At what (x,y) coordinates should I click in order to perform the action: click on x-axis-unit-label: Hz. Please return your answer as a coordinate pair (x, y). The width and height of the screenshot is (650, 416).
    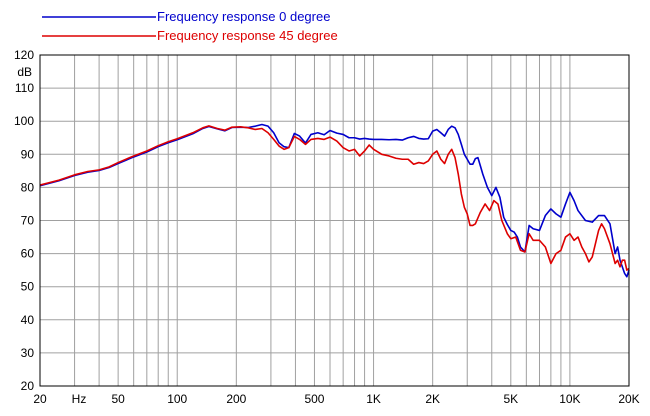
    Looking at the image, I should click on (79, 399).